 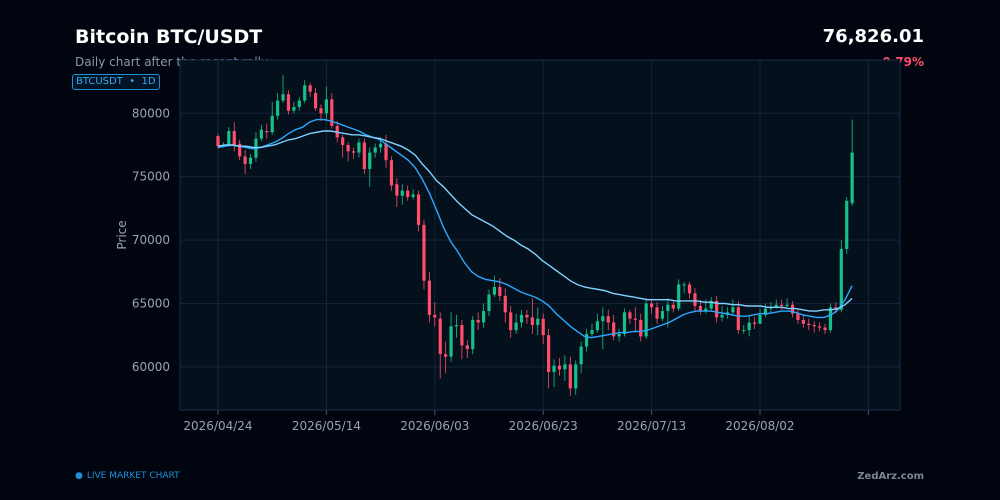 I want to click on x-tick-label: 2026/07/13, so click(x=651, y=426).